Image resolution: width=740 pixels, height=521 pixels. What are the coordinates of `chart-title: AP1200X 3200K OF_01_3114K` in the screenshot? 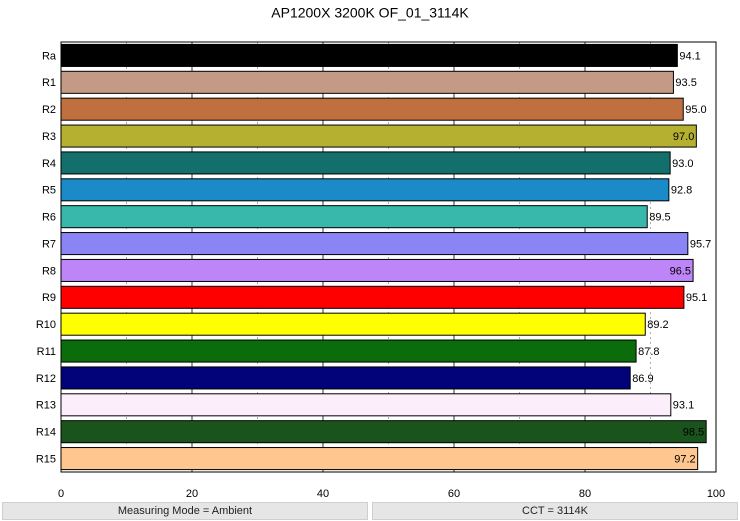 It's located at (370, 13).